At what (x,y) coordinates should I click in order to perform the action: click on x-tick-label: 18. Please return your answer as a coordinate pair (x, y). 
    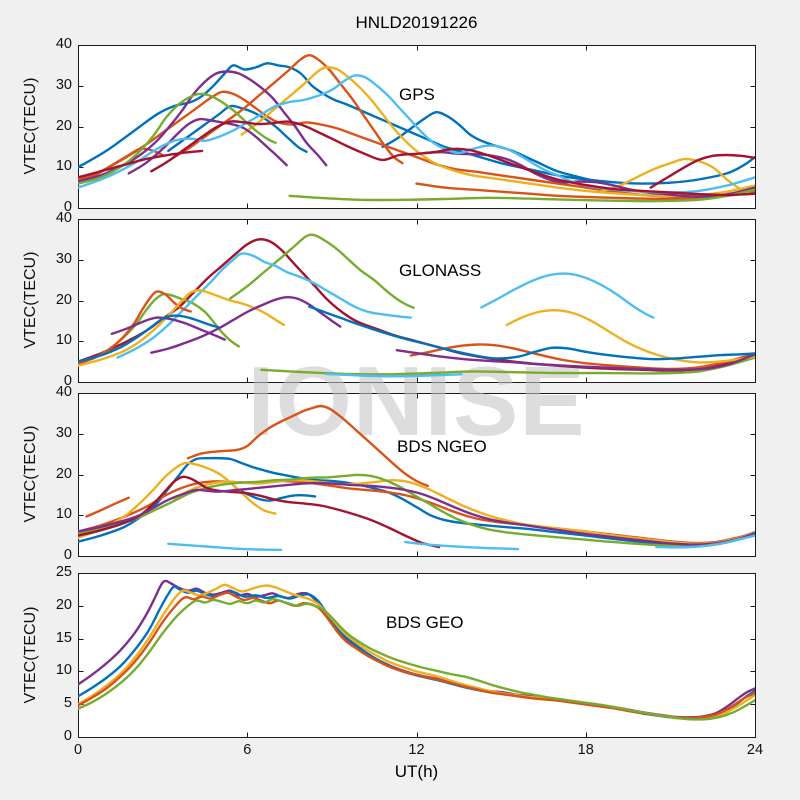
    Looking at the image, I should click on (585, 750).